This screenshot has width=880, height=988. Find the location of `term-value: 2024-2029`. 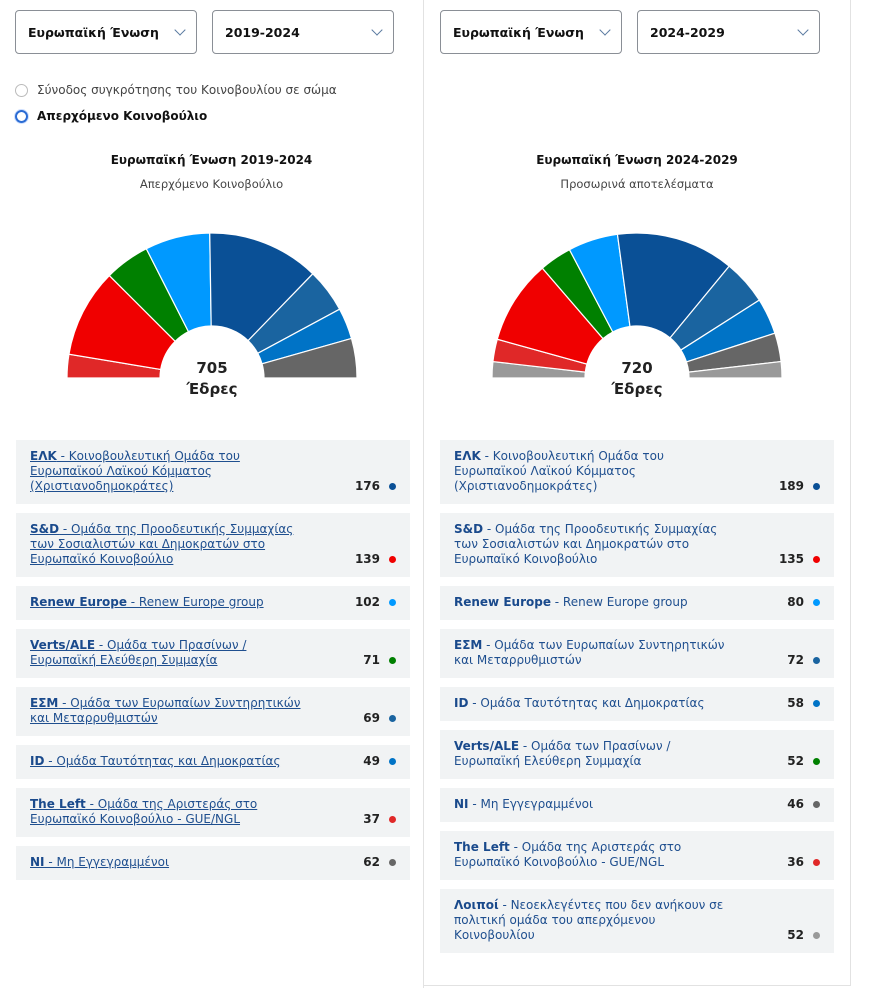

term-value: 2024-2029 is located at coordinates (687, 32).